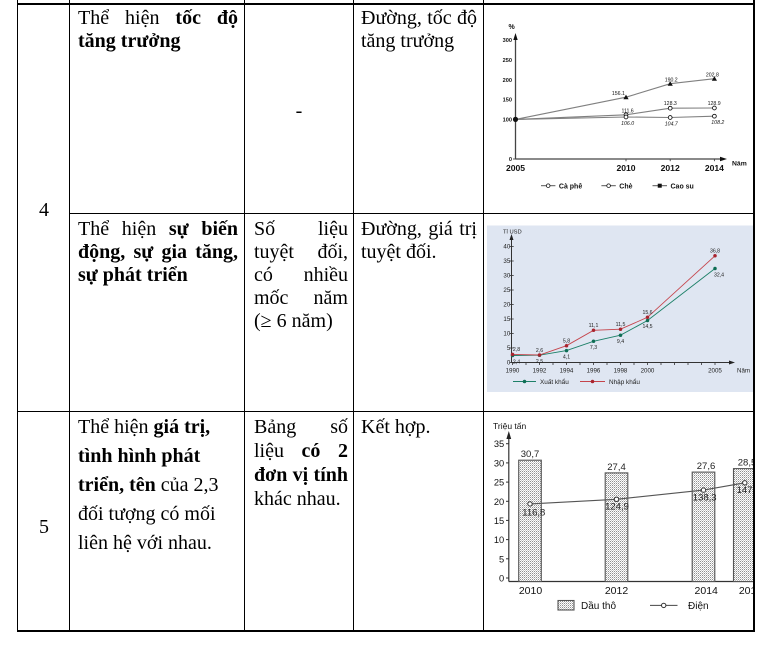 Image resolution: width=762 pixels, height=648 pixels. I want to click on svg-text: 2,5, so click(539, 362).